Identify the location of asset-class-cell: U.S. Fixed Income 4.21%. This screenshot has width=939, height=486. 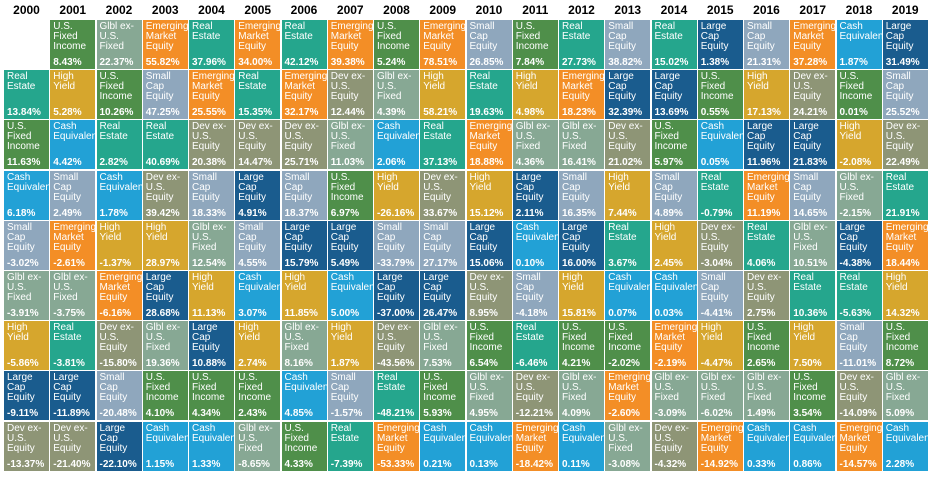
(581, 346).